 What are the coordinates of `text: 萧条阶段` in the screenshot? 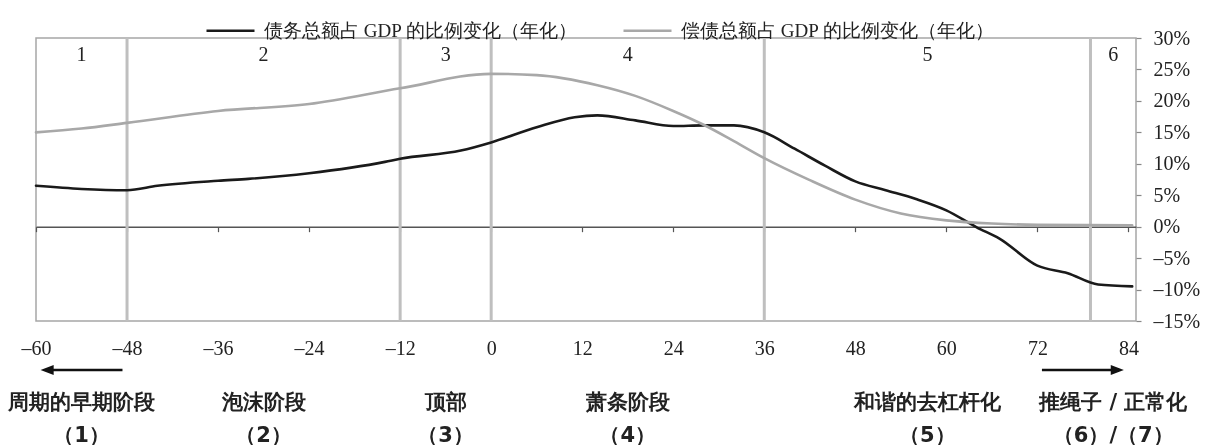 It's located at (627, 402).